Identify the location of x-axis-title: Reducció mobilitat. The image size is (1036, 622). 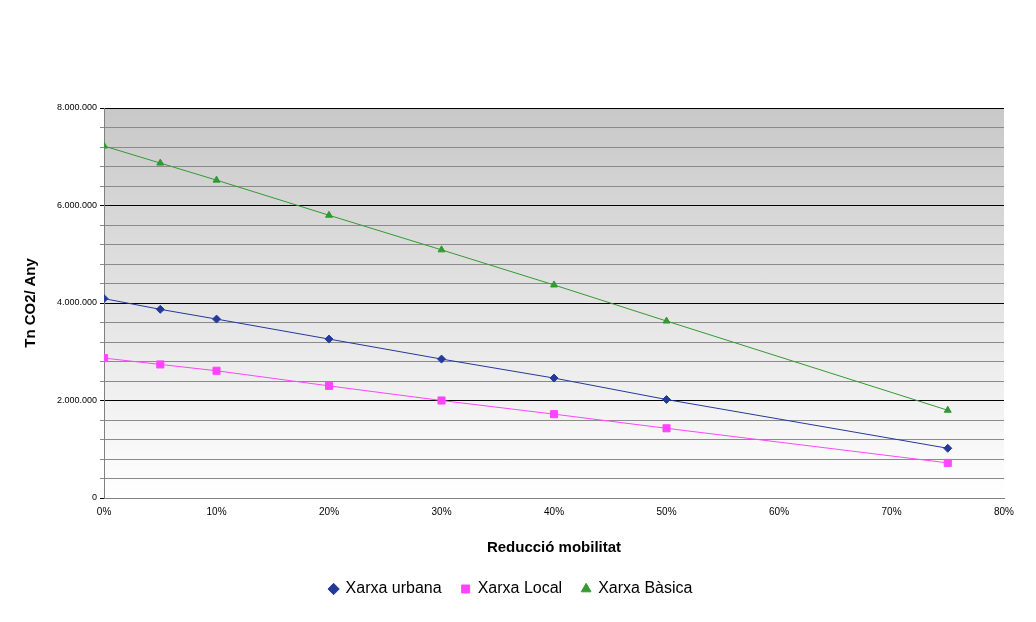
(554, 547).